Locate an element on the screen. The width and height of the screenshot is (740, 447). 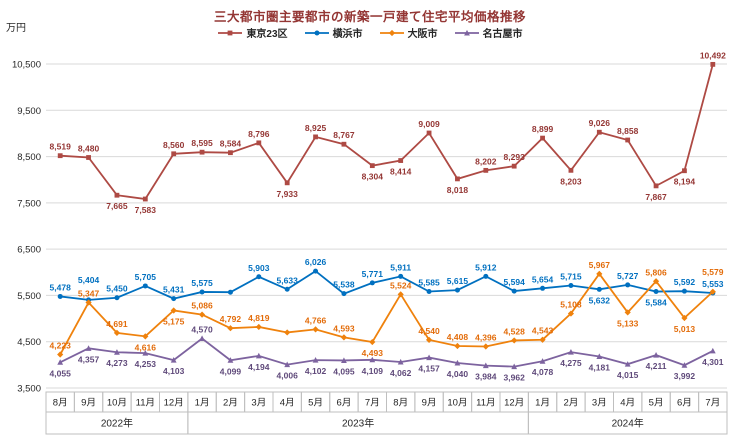
data-label: 7,583 is located at coordinates (146, 210).